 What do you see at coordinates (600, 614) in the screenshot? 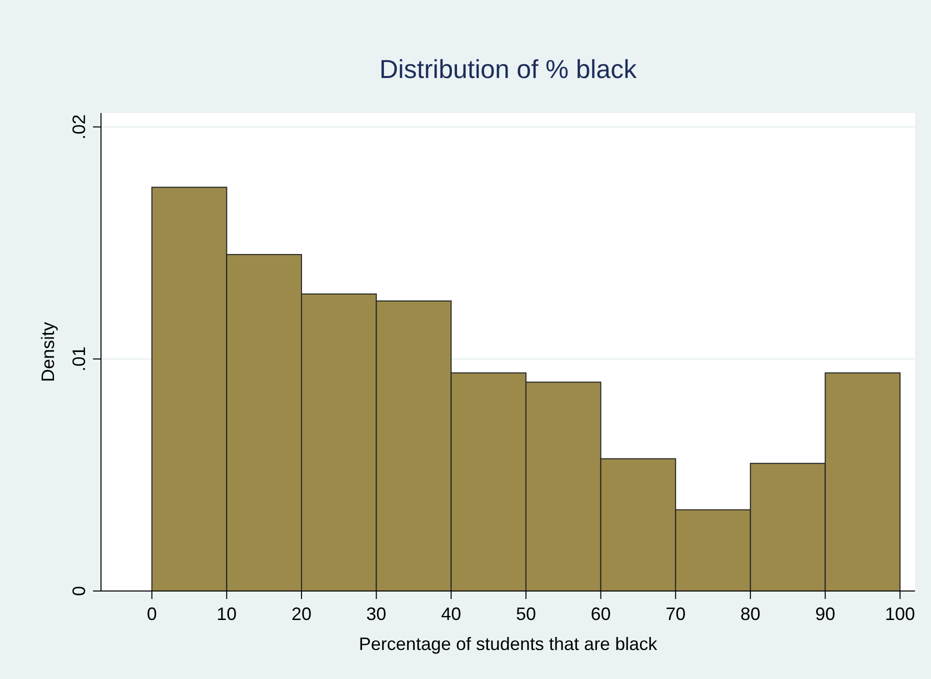
I see `x-tick-label: 60` at bounding box center [600, 614].